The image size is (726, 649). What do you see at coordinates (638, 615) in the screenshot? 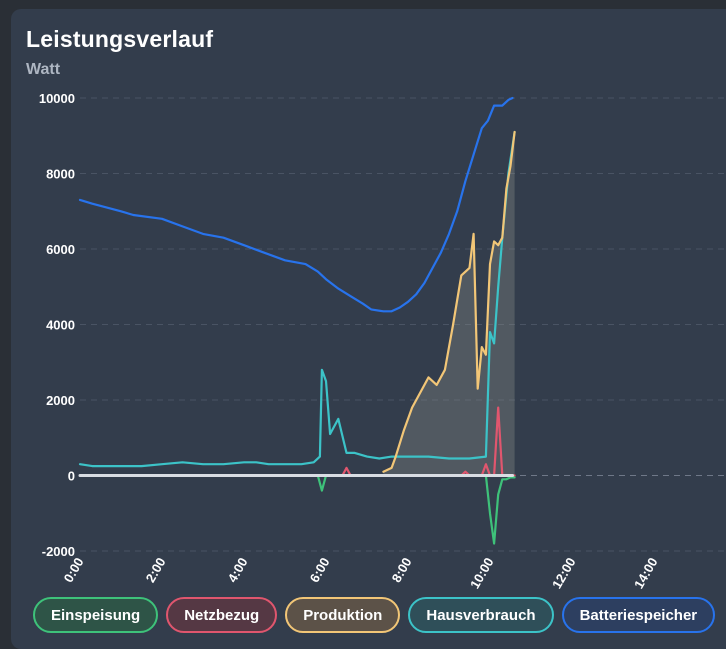
I see `legend-item-batteriespeicher: Batteriespeicher` at bounding box center [638, 615].